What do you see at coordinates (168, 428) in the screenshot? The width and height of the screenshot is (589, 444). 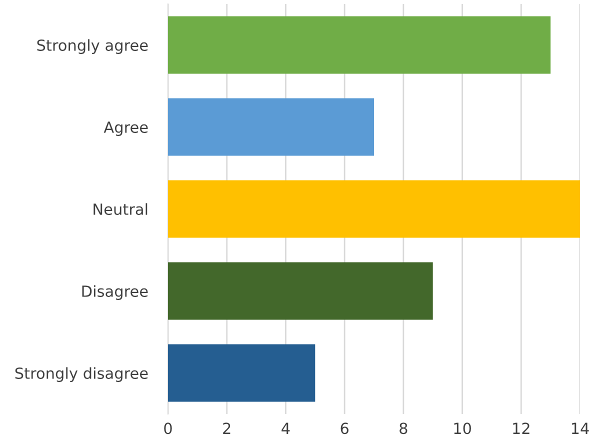 I see `x-tick-label: 0` at bounding box center [168, 428].